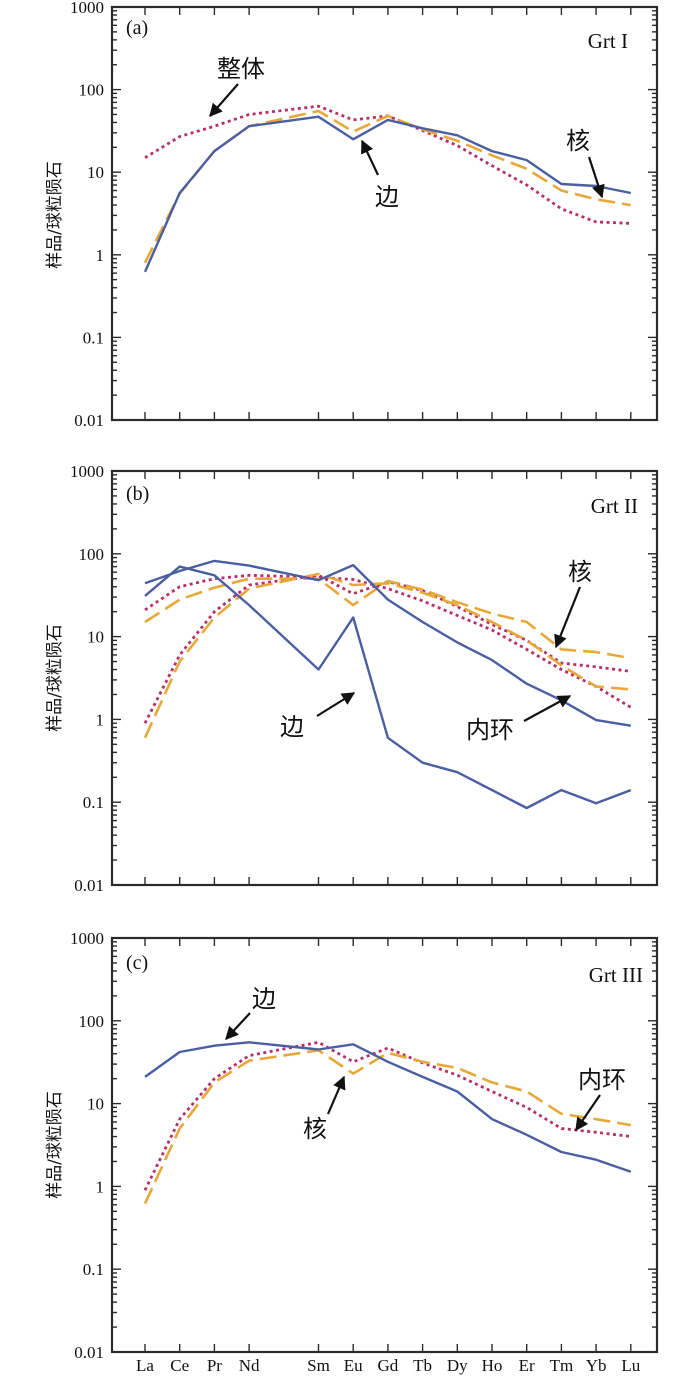  Describe the element at coordinates (336, 704) in the screenshot. I see `arrow-bian-b` at that location.